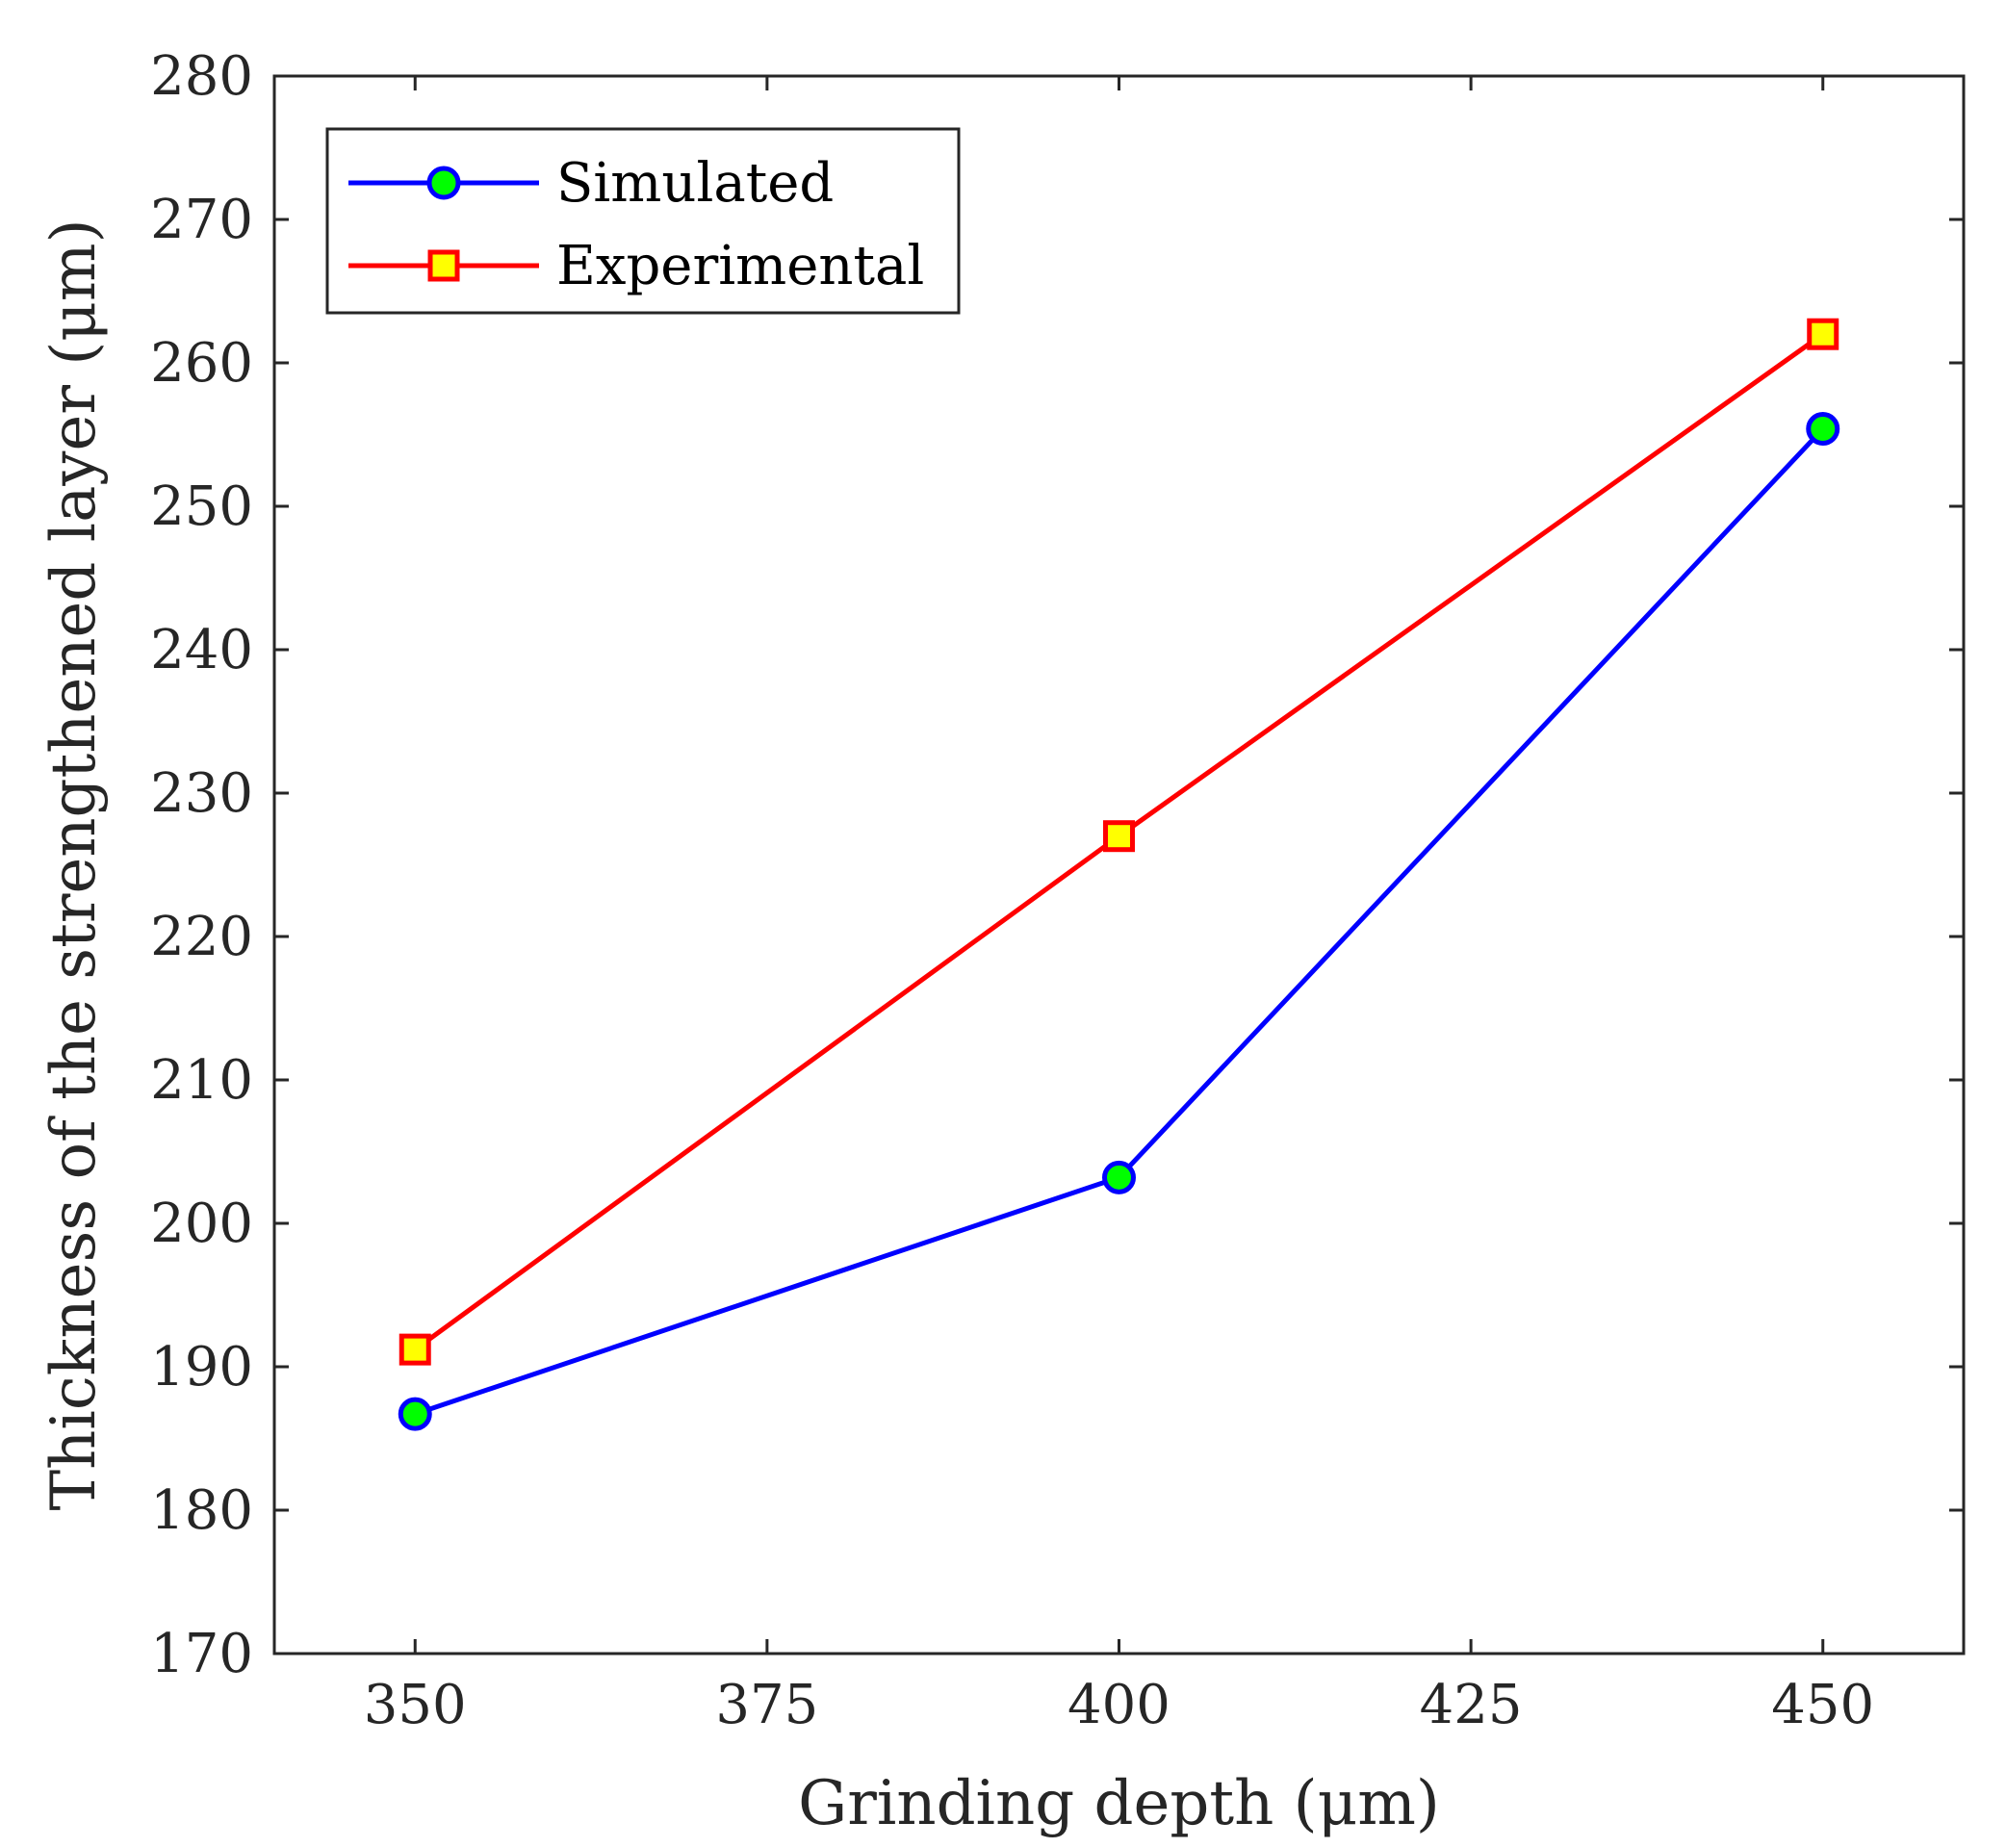 This screenshot has width=2006, height=1848. I want to click on legend-label-simulated: Simulated, so click(695, 183).